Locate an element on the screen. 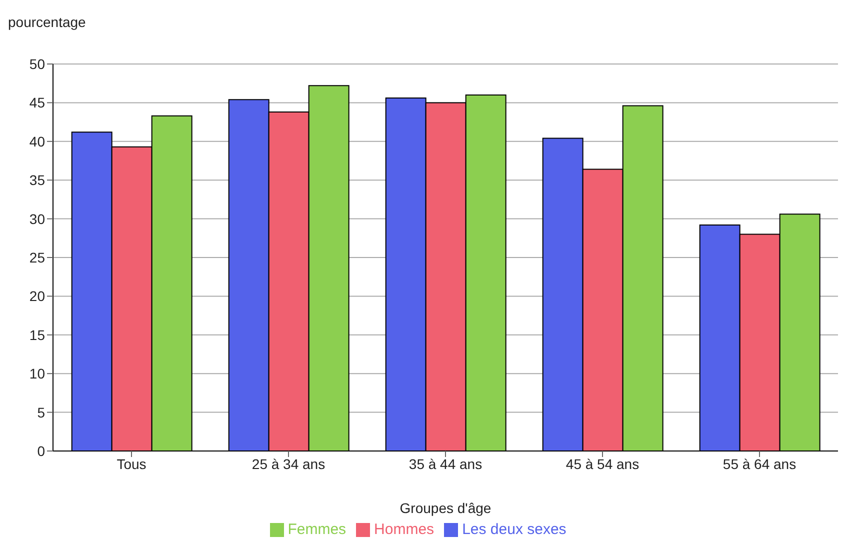  legend-label: Femmes is located at coordinates (317, 529).